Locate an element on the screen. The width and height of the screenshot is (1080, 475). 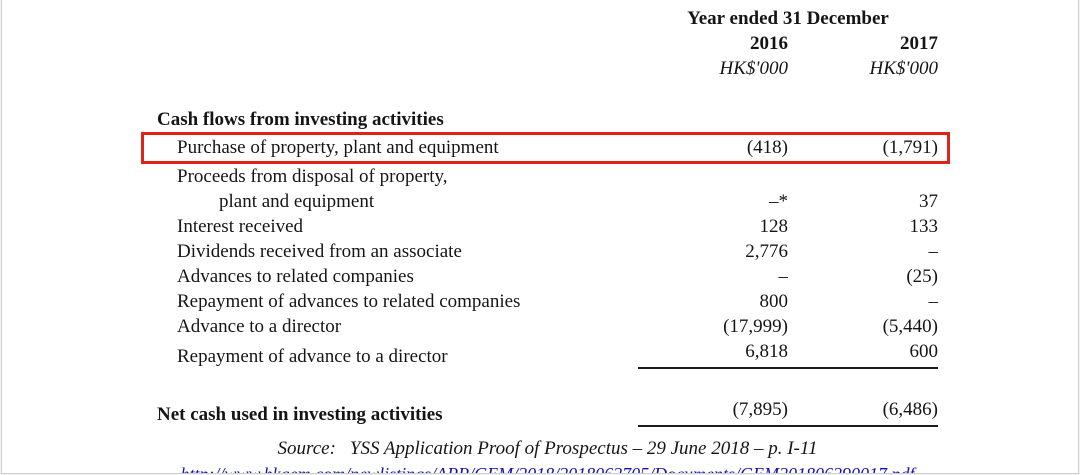
total-value-2017: (6,486) is located at coordinates (863, 412).